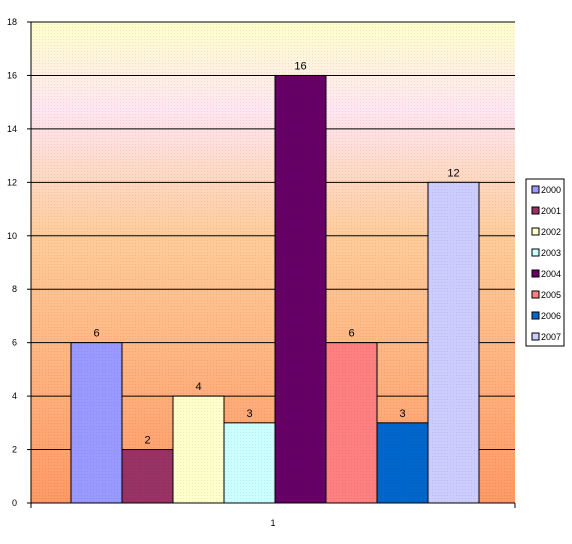 The image size is (572, 544). Describe the element at coordinates (551, 295) in the screenshot. I see `legend-label-2005: 2005` at that location.